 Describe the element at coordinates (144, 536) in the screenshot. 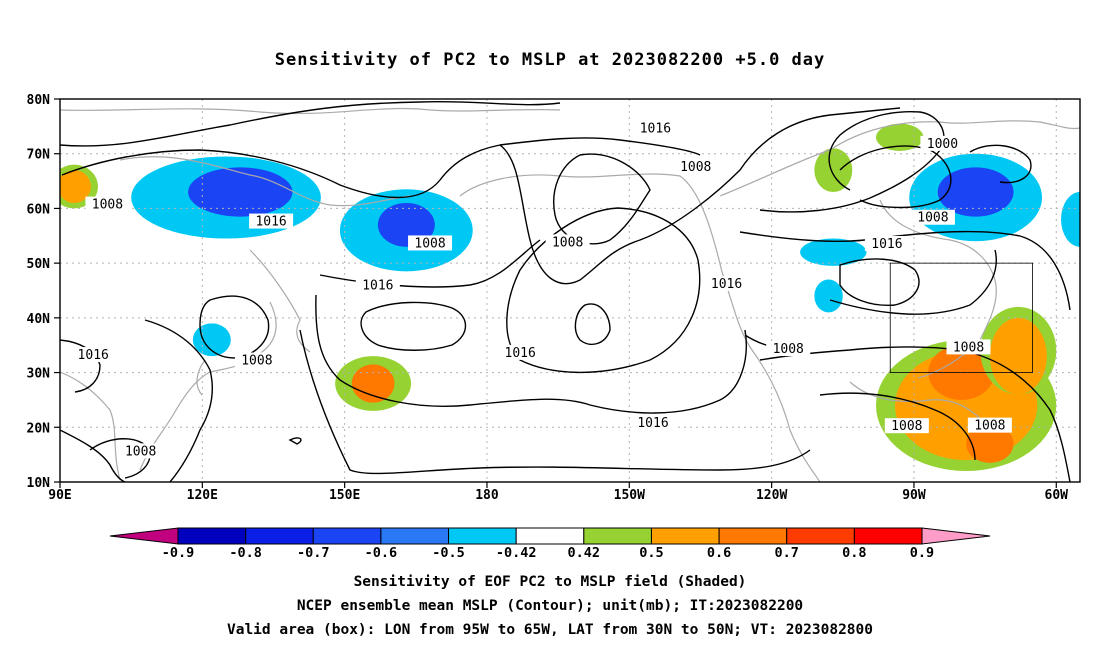

I see `colorbar-left-arrow` at that location.